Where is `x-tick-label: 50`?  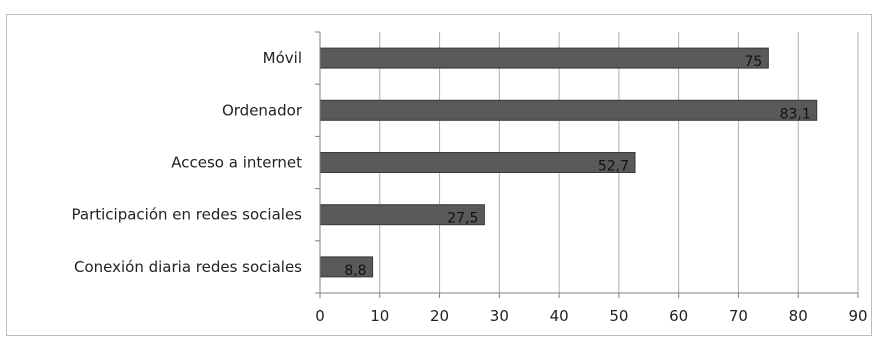
x-tick-label: 50 is located at coordinates (618, 316).